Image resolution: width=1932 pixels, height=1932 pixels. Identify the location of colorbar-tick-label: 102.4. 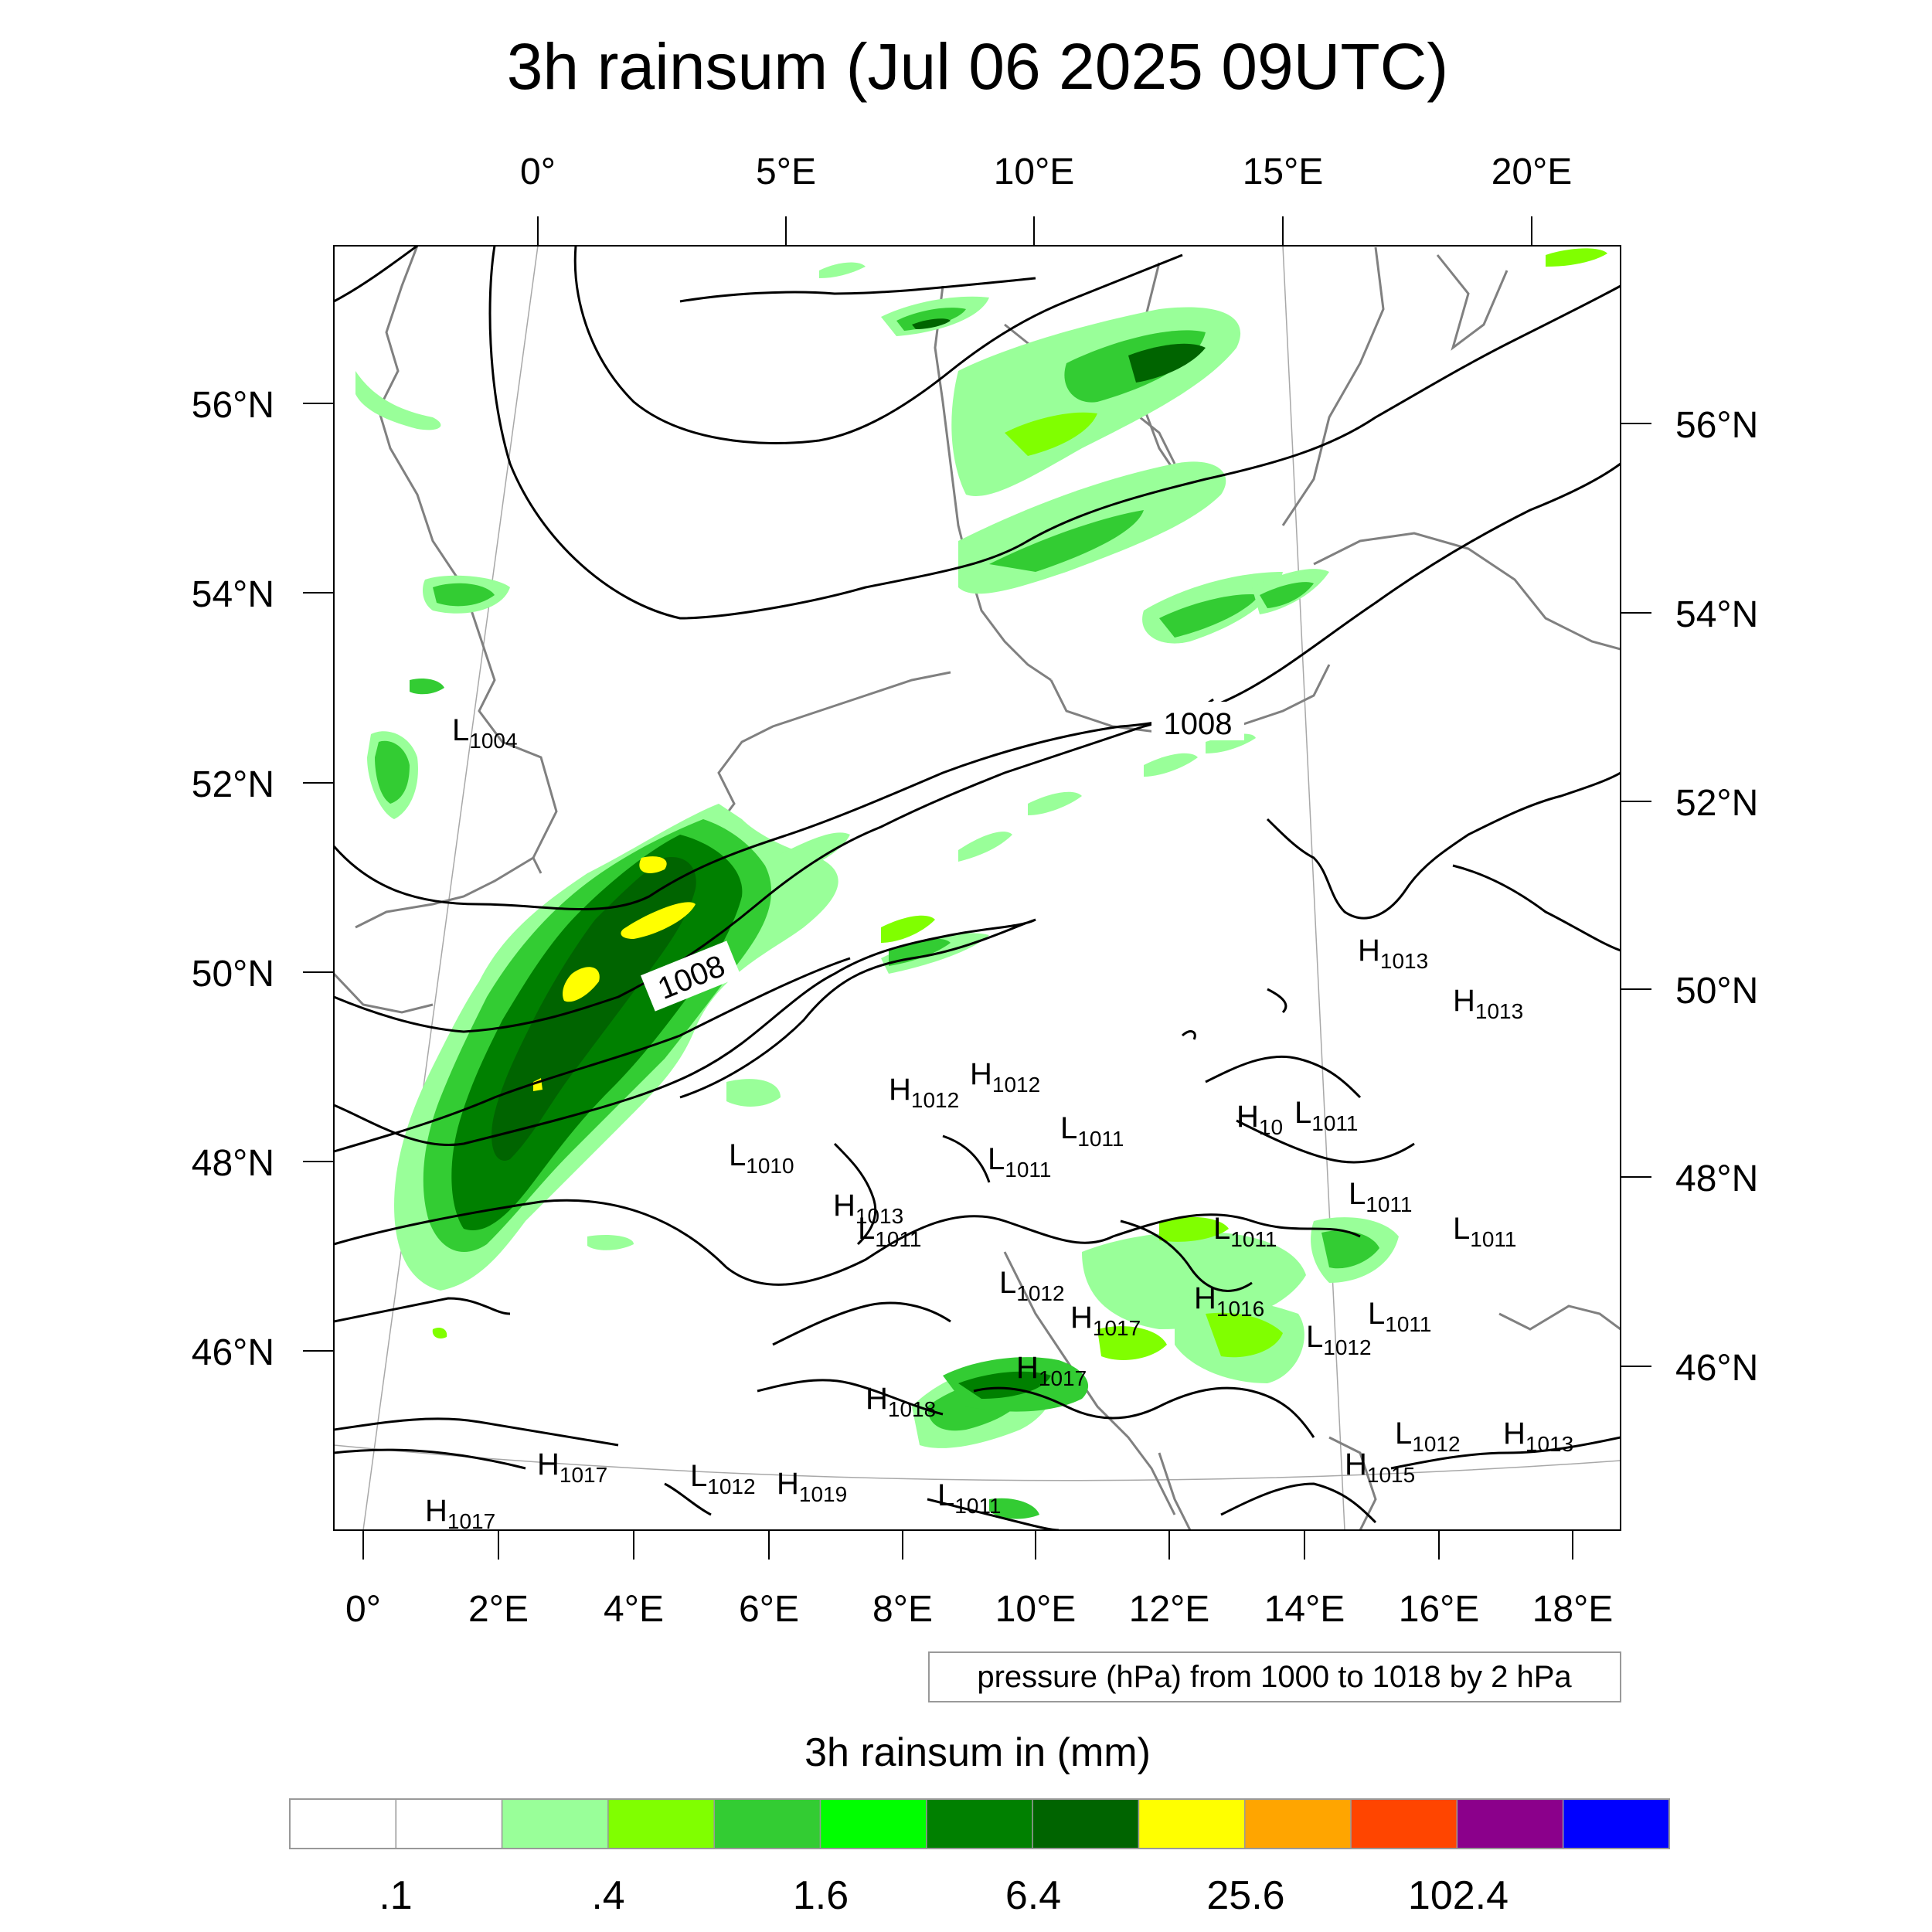
(1459, 1896).